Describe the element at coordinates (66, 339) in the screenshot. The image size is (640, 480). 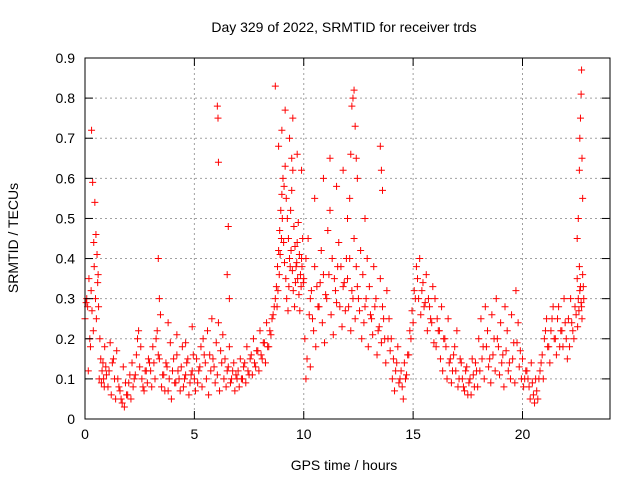
I see `y-tick-label: 0.2` at that location.